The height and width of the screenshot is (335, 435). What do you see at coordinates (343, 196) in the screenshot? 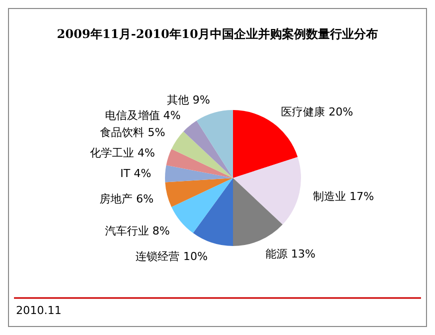
I see `slice-label: 制造业 17%` at bounding box center [343, 196].